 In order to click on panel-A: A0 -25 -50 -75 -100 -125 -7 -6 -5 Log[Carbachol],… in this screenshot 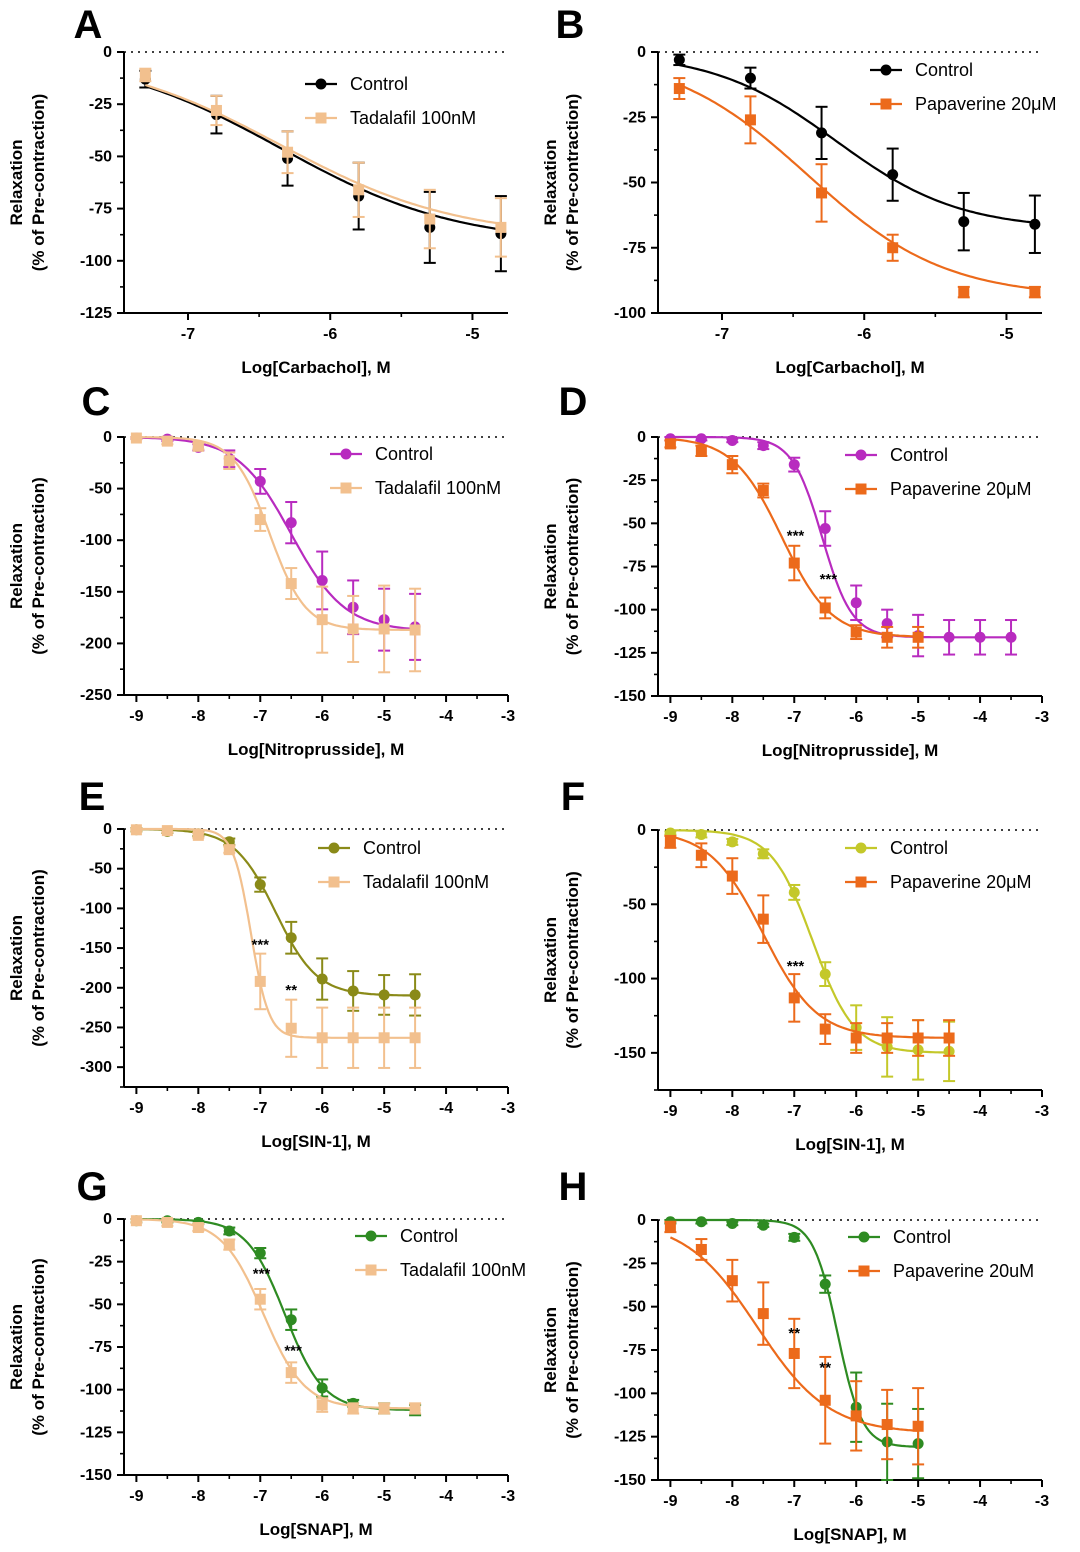, I will do `click(257, 190)`.